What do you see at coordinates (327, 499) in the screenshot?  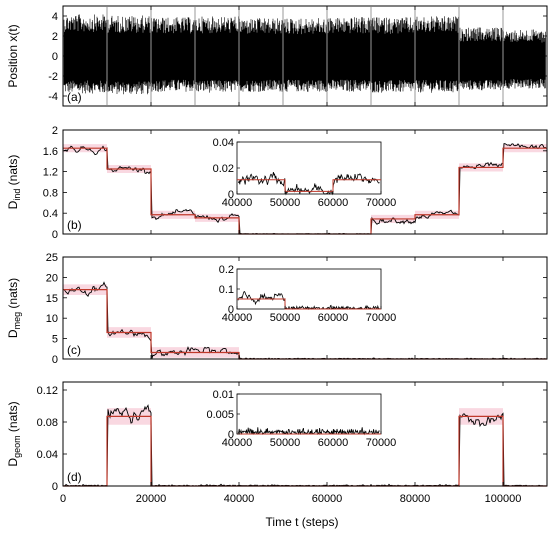 I see `x-tick-label: 60000` at bounding box center [327, 499].